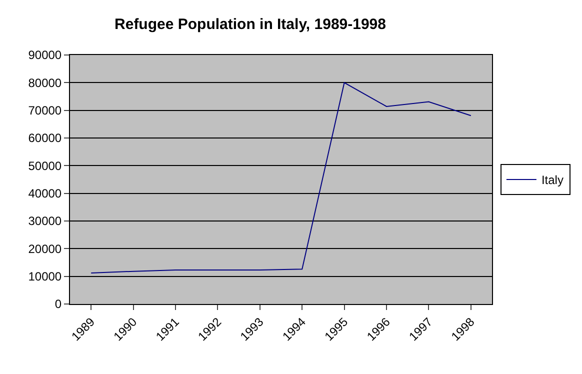  What do you see at coordinates (250, 25) in the screenshot?
I see `chart-title: Refugee Population in Italy, 1989-1998` at bounding box center [250, 25].